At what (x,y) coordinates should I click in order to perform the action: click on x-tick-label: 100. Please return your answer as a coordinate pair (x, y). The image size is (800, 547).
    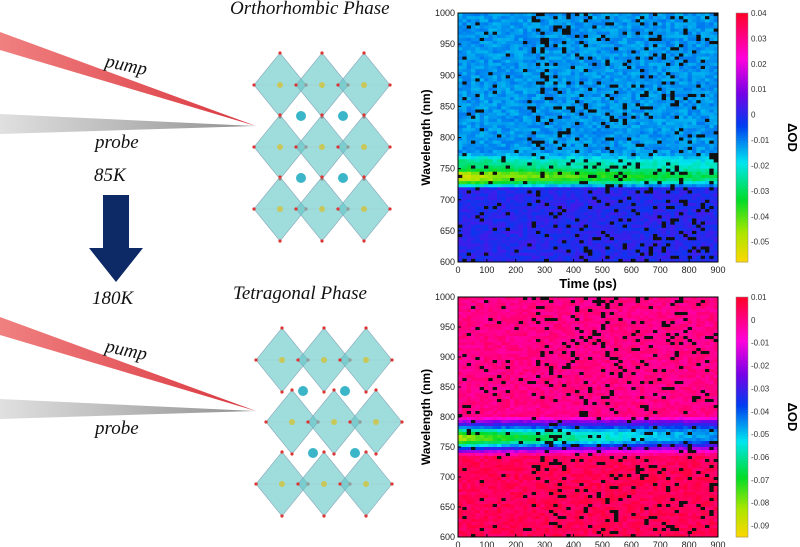
    Looking at the image, I should click on (486, 270).